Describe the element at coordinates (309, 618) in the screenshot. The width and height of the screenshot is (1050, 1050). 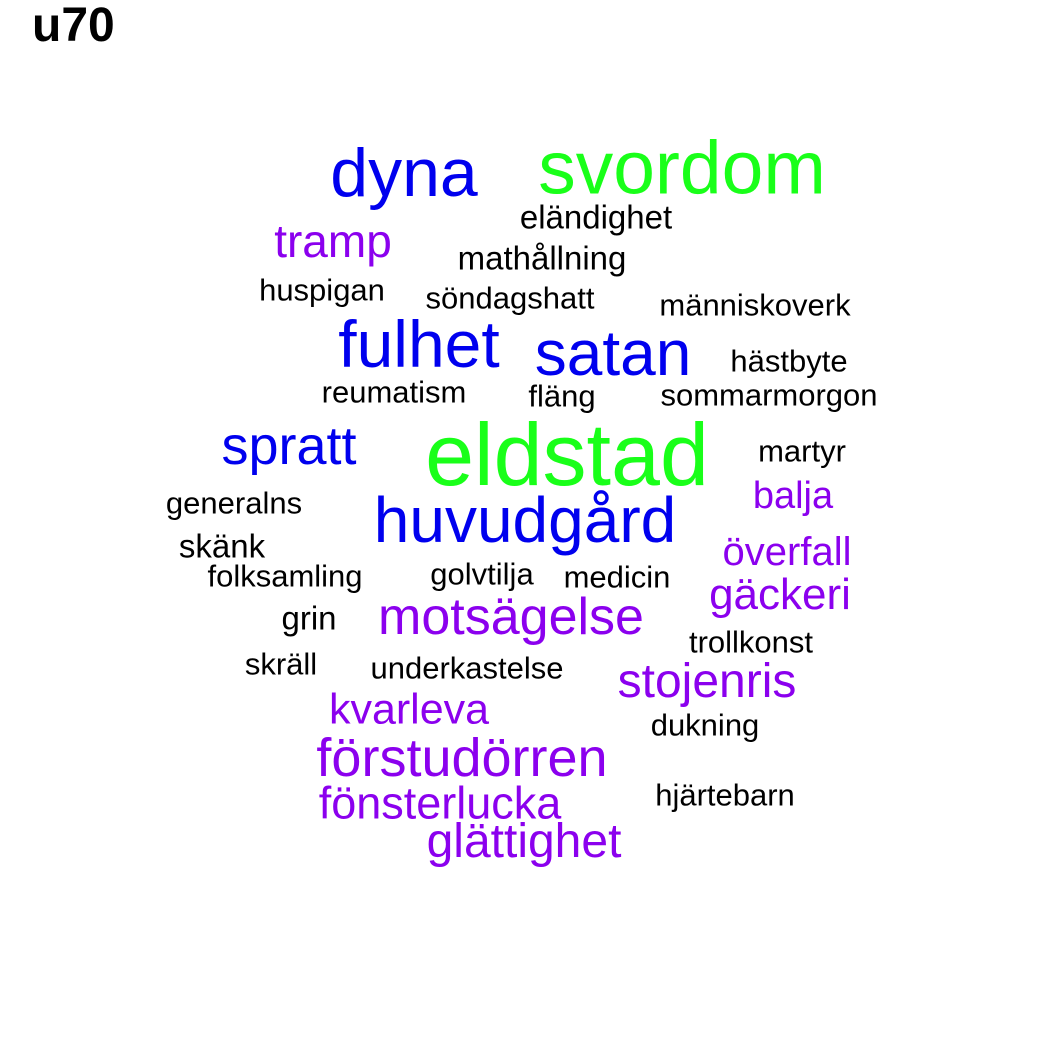
I see `word: grin` at that location.